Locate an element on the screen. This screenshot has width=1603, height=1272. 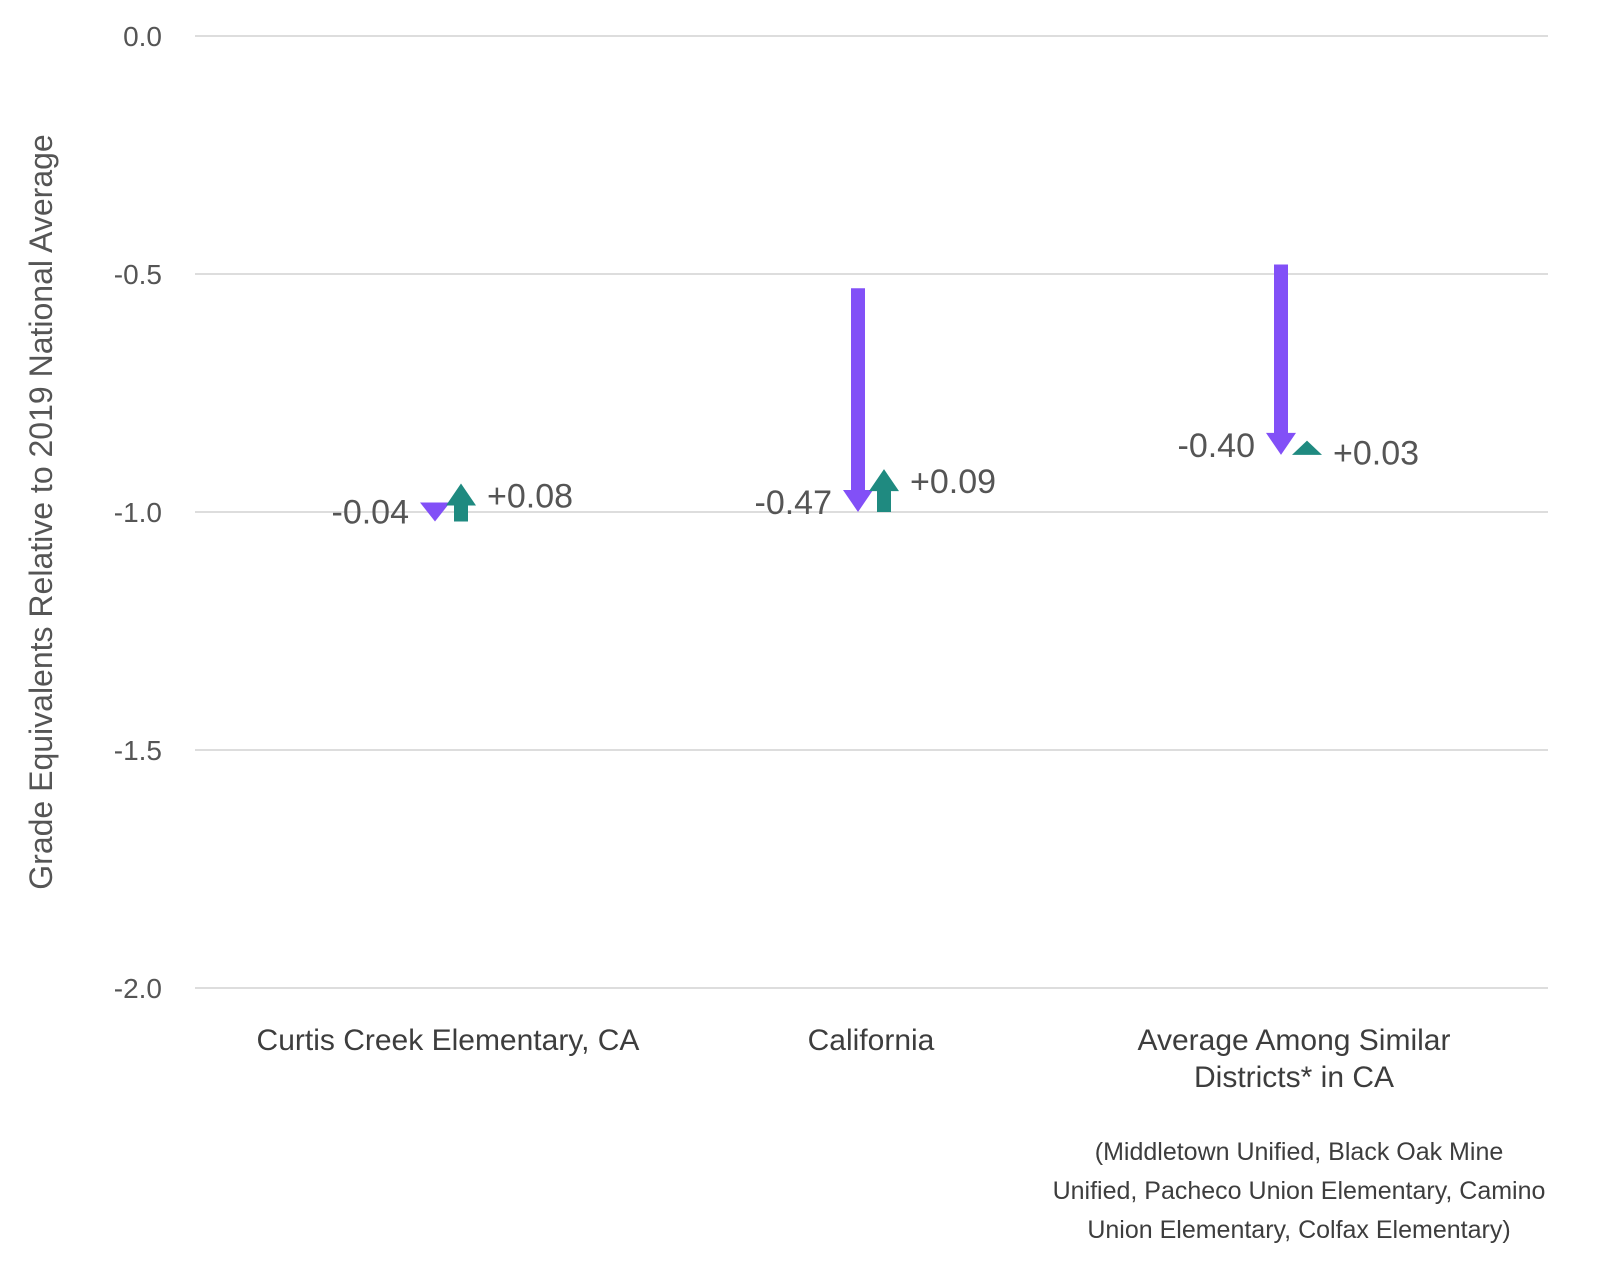
category-note: Union Elementary, Colfax Elementary) is located at coordinates (1298, 1230).